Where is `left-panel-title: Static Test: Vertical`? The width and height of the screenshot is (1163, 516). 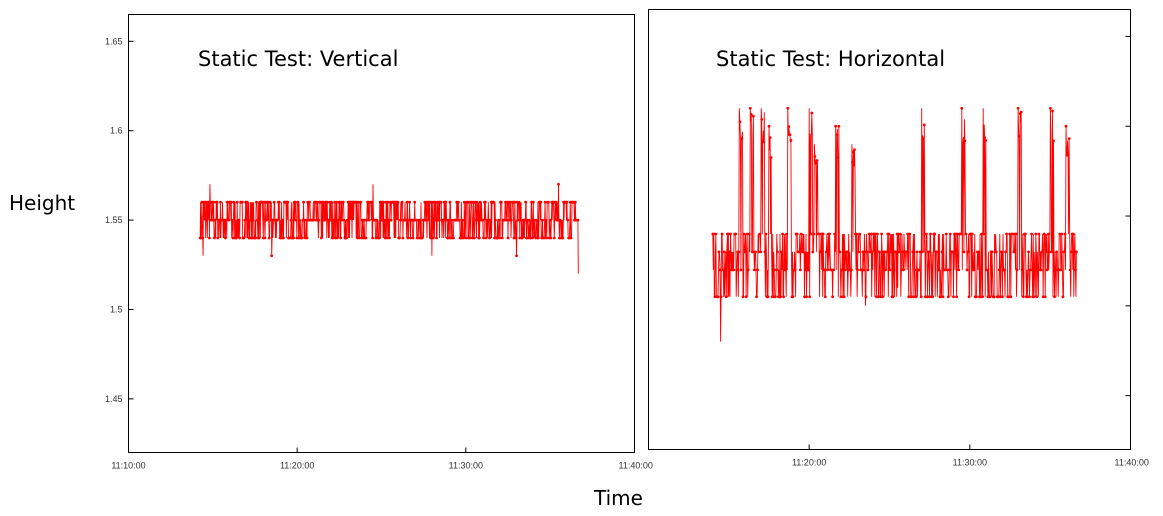
left-panel-title: Static Test: Vertical is located at coordinates (298, 59).